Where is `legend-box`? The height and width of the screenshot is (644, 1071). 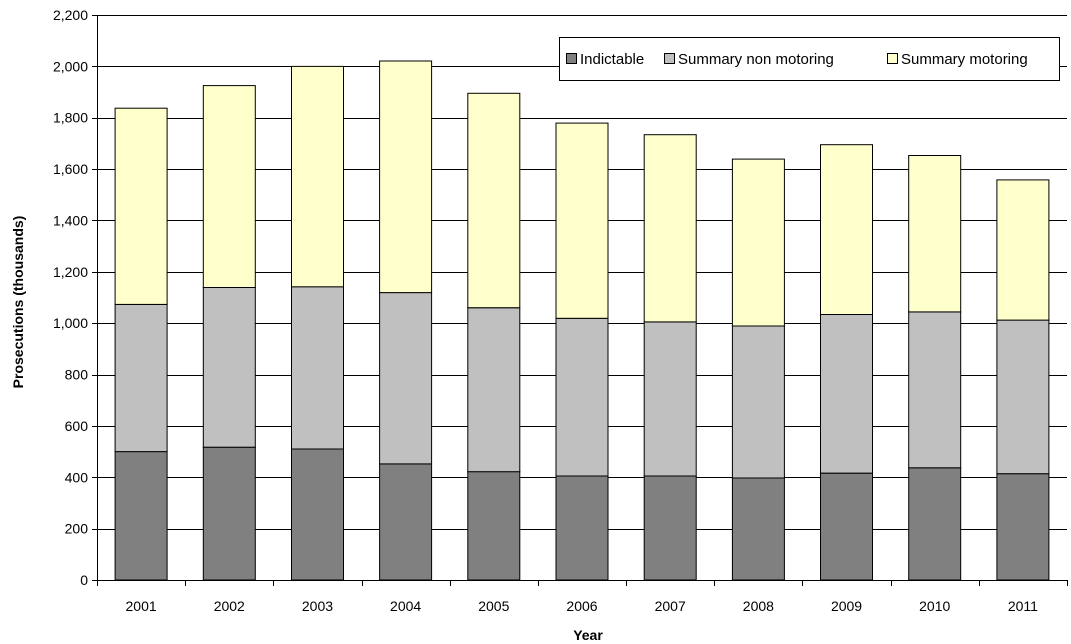
legend-box is located at coordinates (809, 59).